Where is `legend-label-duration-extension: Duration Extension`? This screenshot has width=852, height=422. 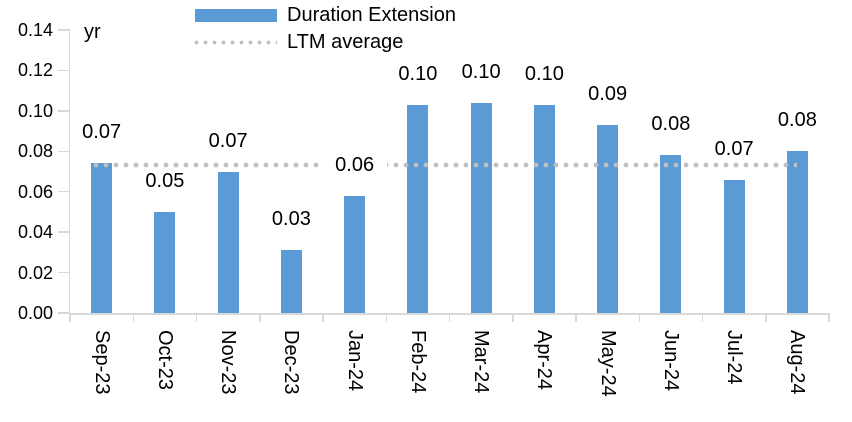 legend-label-duration-extension: Duration Extension is located at coordinates (371, 15).